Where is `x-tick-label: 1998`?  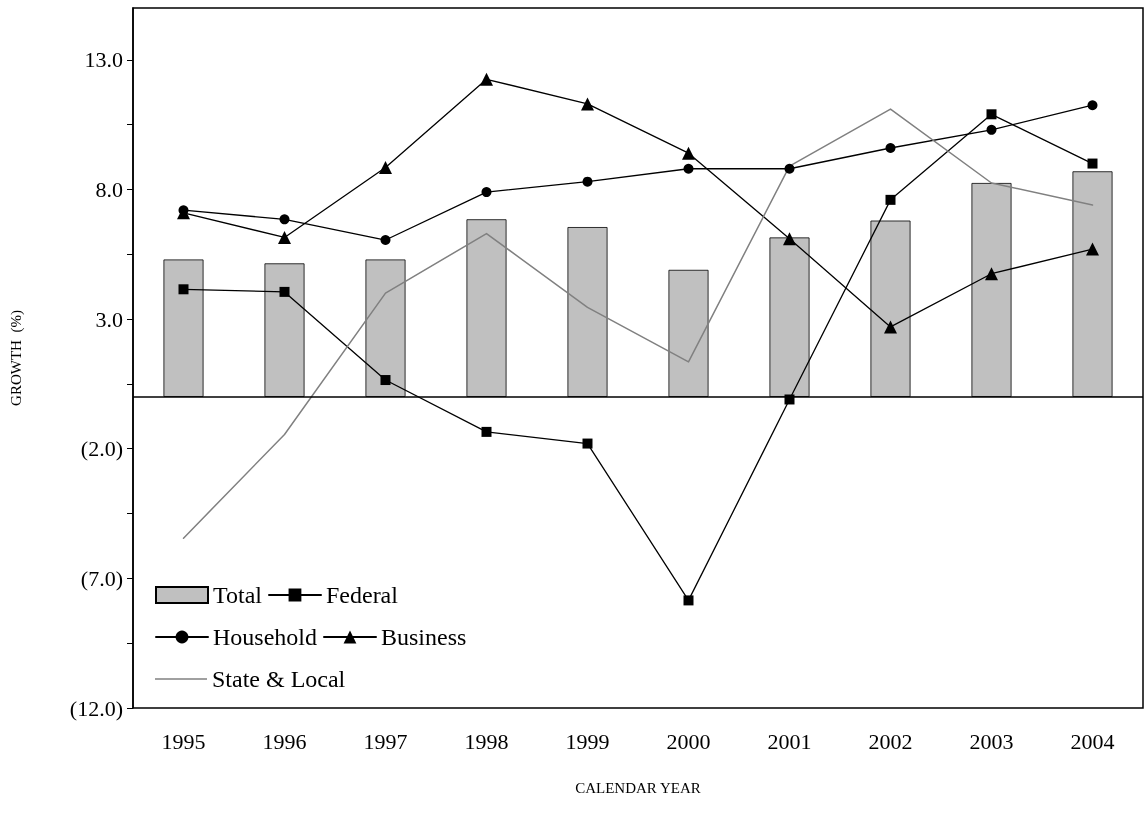 x-tick-label: 1998 is located at coordinates (486, 741).